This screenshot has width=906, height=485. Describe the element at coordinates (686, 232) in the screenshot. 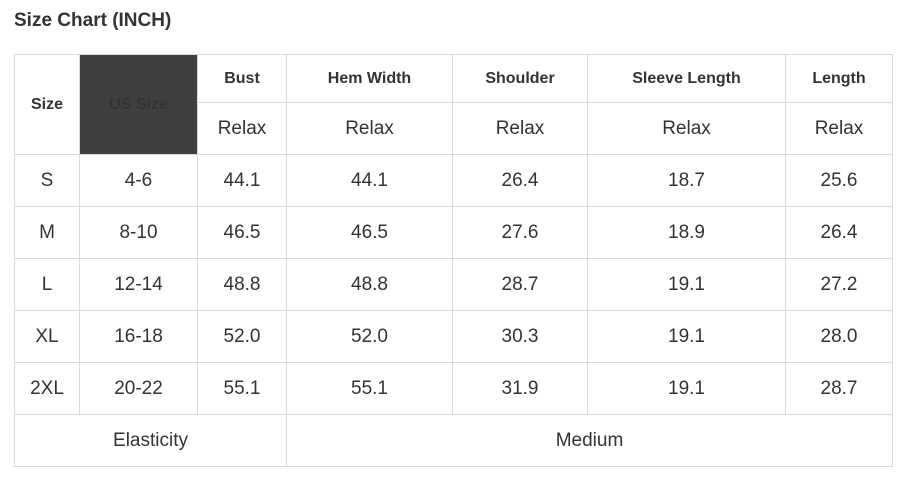

I see `cell-sleeve-length: 18.9` at that location.